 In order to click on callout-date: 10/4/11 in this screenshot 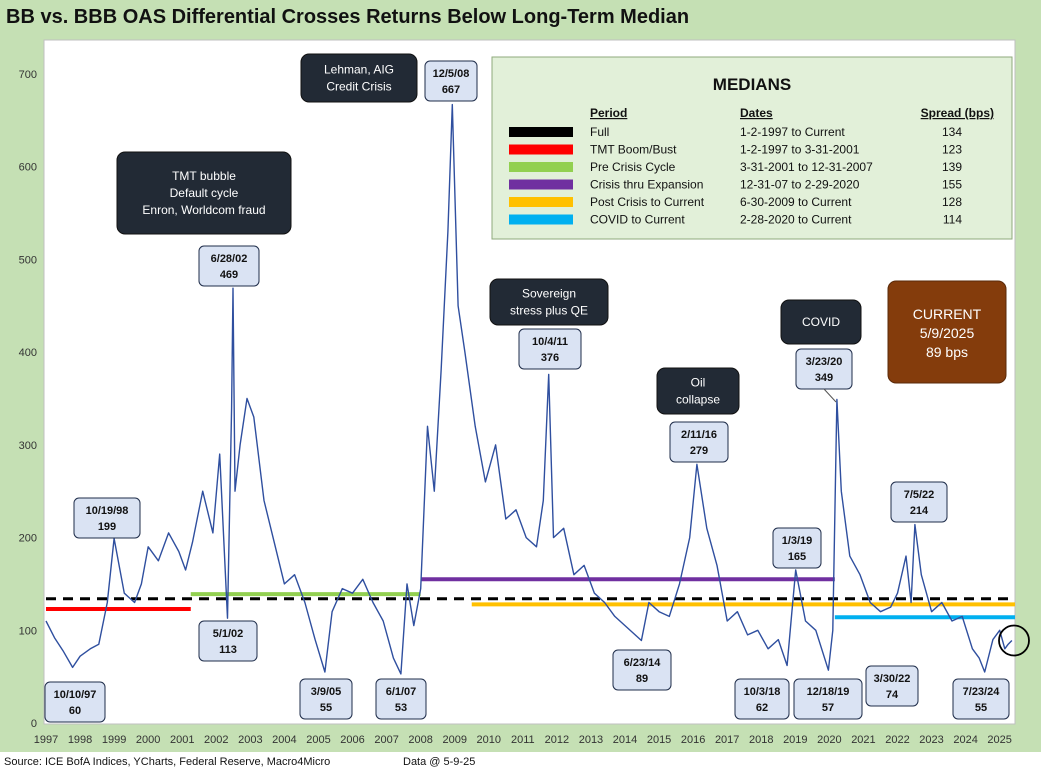, I will do `click(550, 342)`.